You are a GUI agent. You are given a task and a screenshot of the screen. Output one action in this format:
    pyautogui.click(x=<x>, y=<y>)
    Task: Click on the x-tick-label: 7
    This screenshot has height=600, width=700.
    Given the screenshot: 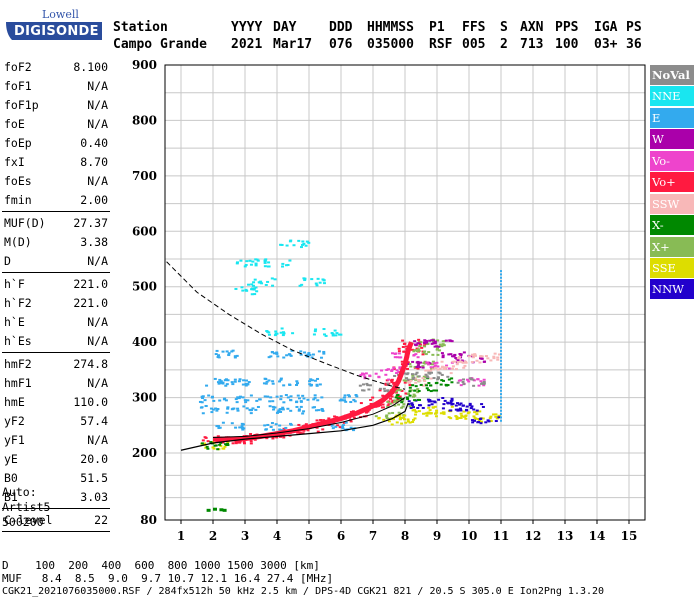 What is the action you would take?
    pyautogui.click(x=373, y=536)
    